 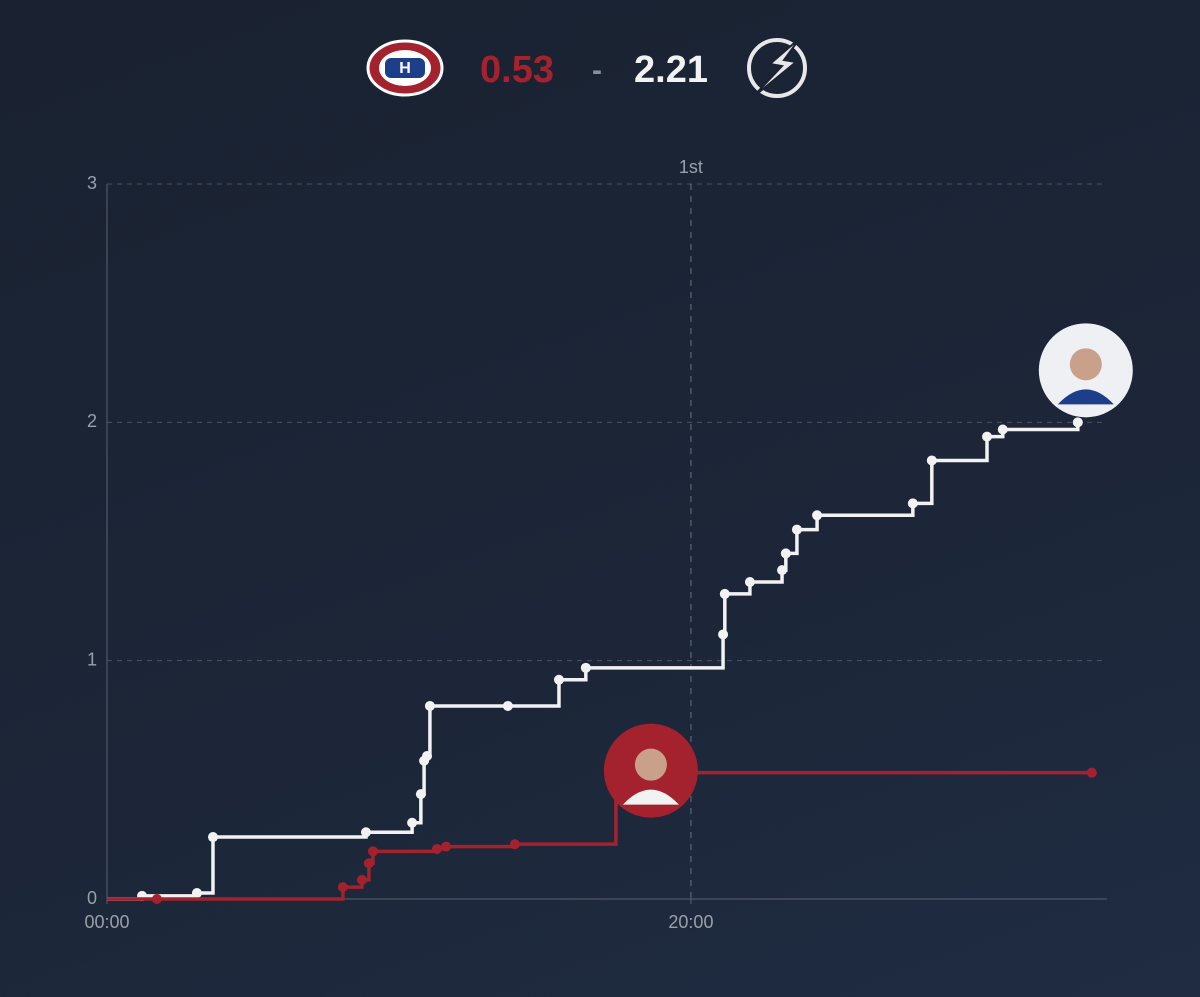 I want to click on home-logo: H, so click(x=405, y=68).